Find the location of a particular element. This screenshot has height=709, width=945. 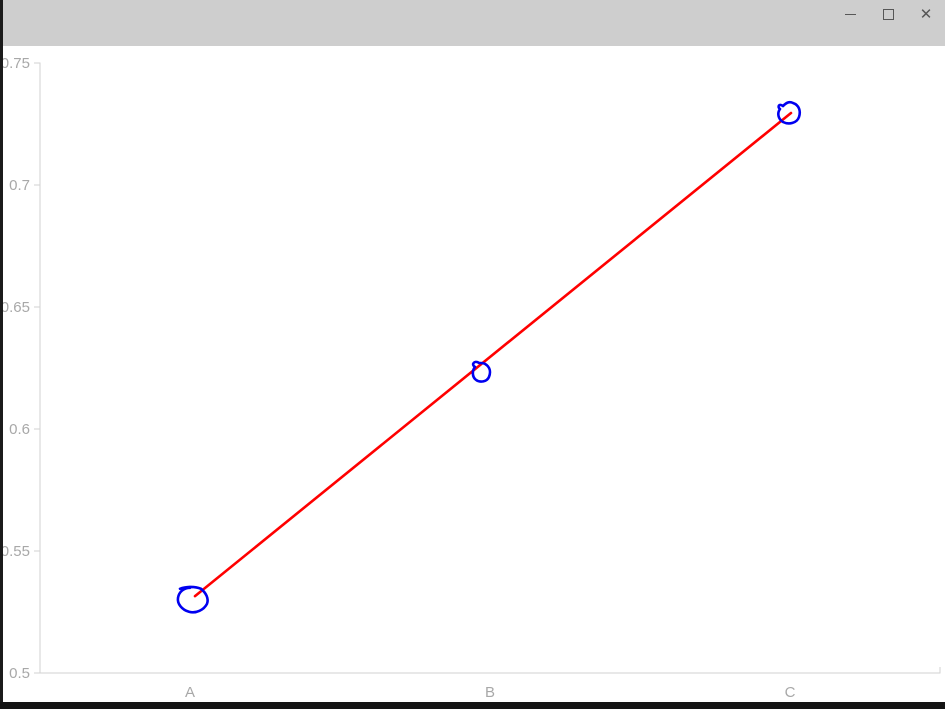

minimize-icon is located at coordinates (850, 14).